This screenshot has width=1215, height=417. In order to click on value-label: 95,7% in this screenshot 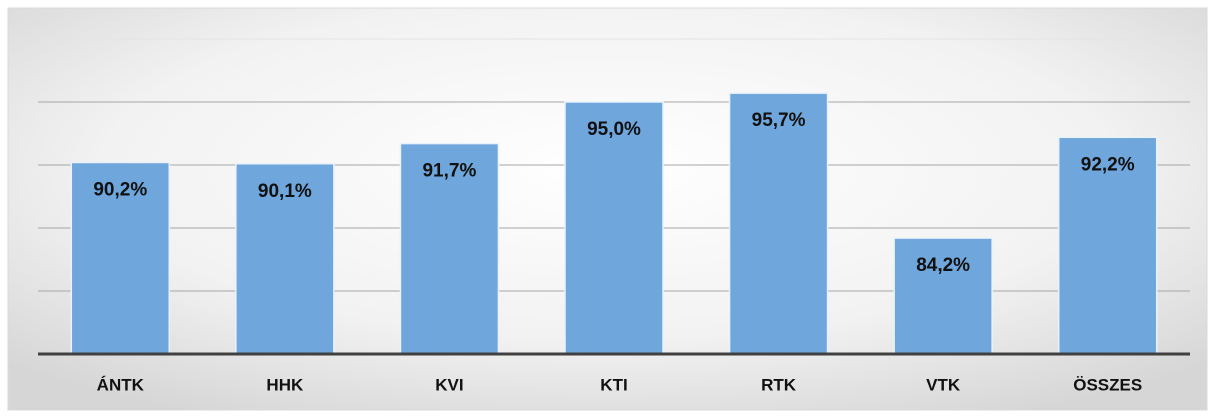, I will do `click(779, 120)`.